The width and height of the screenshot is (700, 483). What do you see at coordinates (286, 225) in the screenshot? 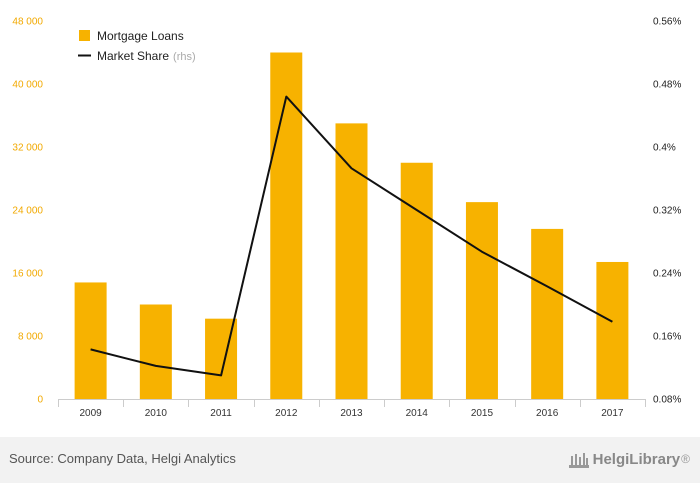
I see `bar-mortgage-loans-2012` at bounding box center [286, 225].